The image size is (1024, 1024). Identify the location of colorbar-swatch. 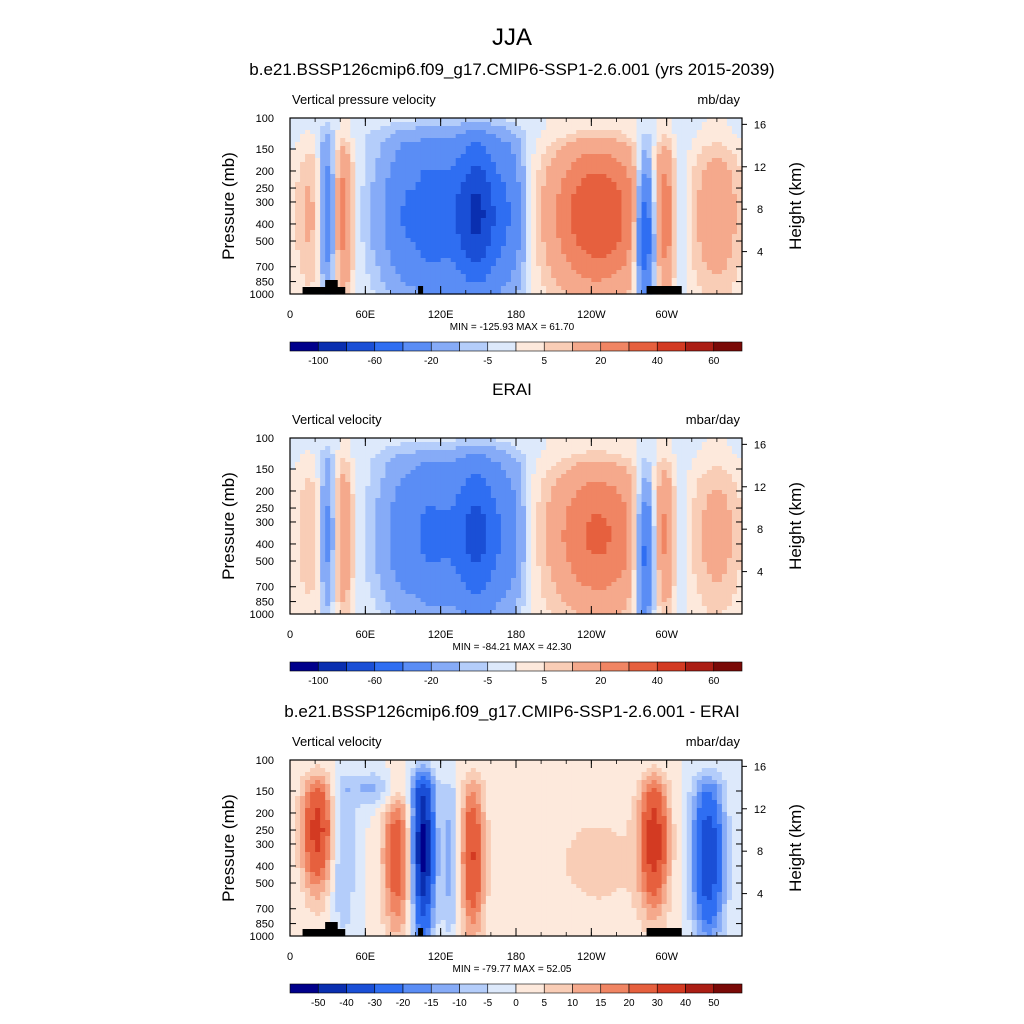
(304, 346).